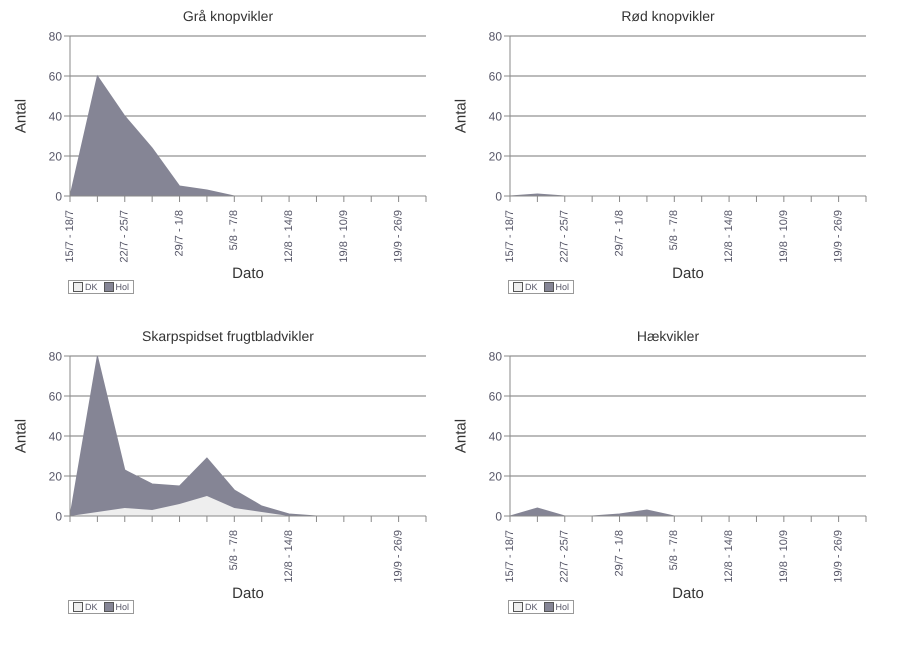 The height and width of the screenshot is (664, 898). I want to click on chart-title: Skarpspidset frugtbladvikler, so click(228, 337).